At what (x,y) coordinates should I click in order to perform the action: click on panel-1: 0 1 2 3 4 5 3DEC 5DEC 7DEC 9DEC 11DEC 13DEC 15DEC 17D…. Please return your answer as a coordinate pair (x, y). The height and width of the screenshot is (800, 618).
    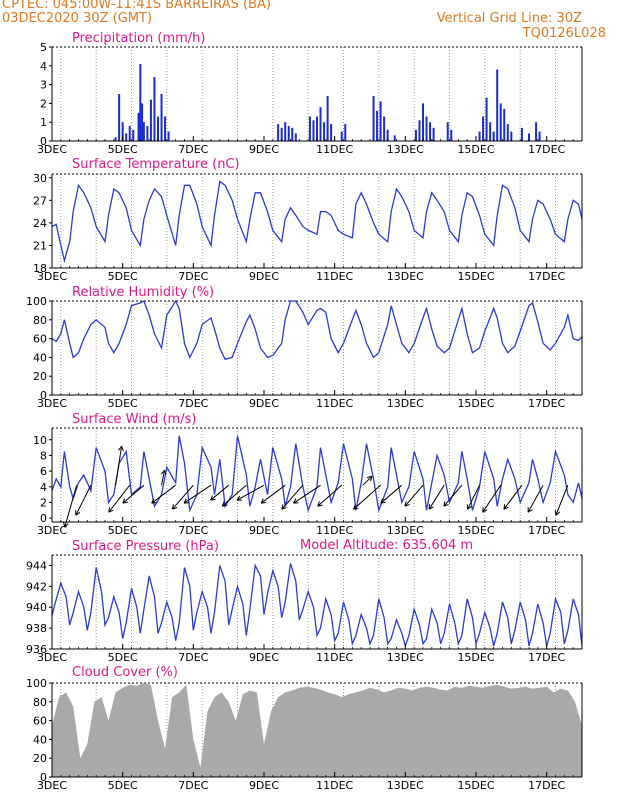
    Looking at the image, I should click on (310, 93).